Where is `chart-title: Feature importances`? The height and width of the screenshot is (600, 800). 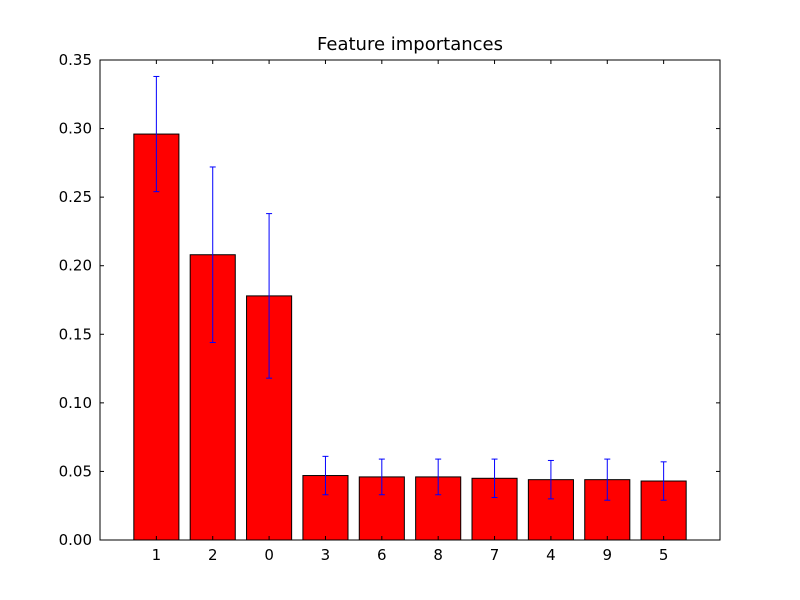 chart-title: Feature importances is located at coordinates (410, 44).